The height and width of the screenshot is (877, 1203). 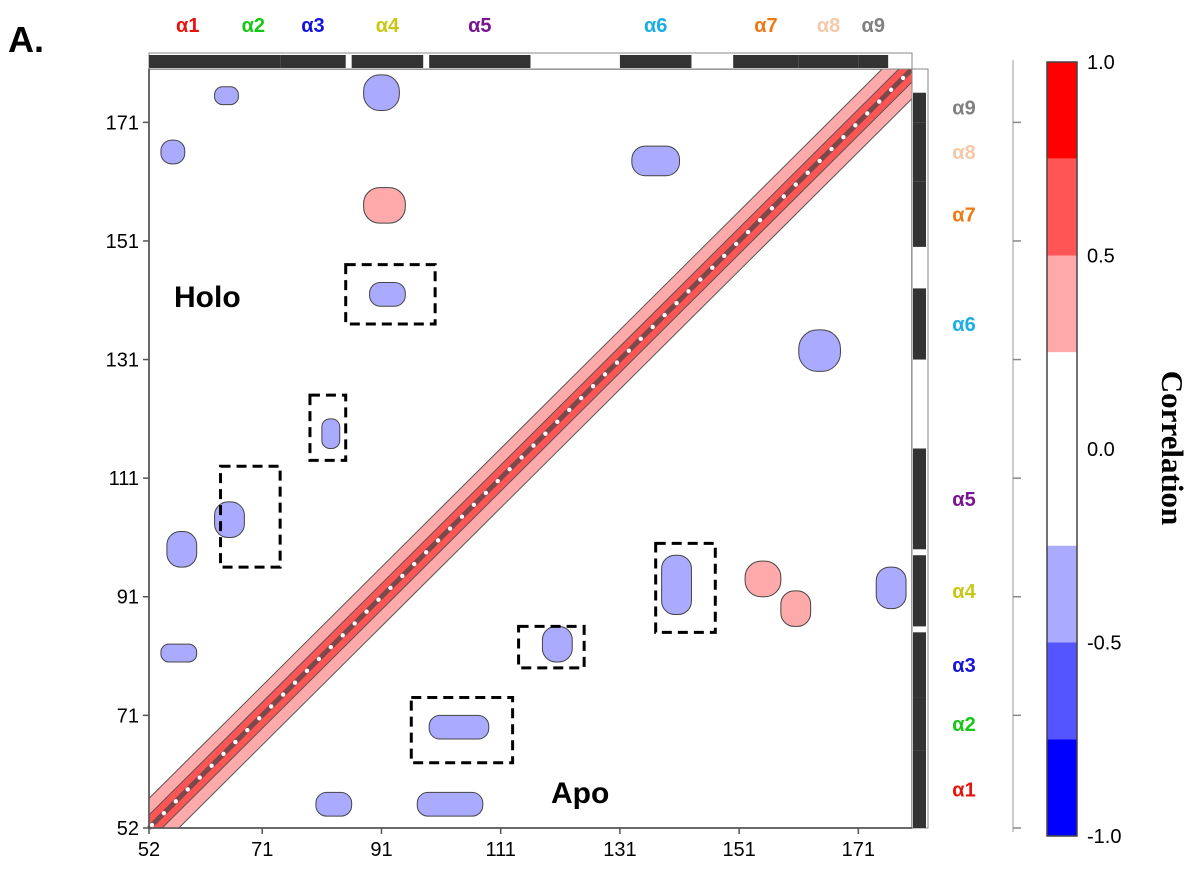 I want to click on right-helix-label: α8, so click(x=963, y=153).